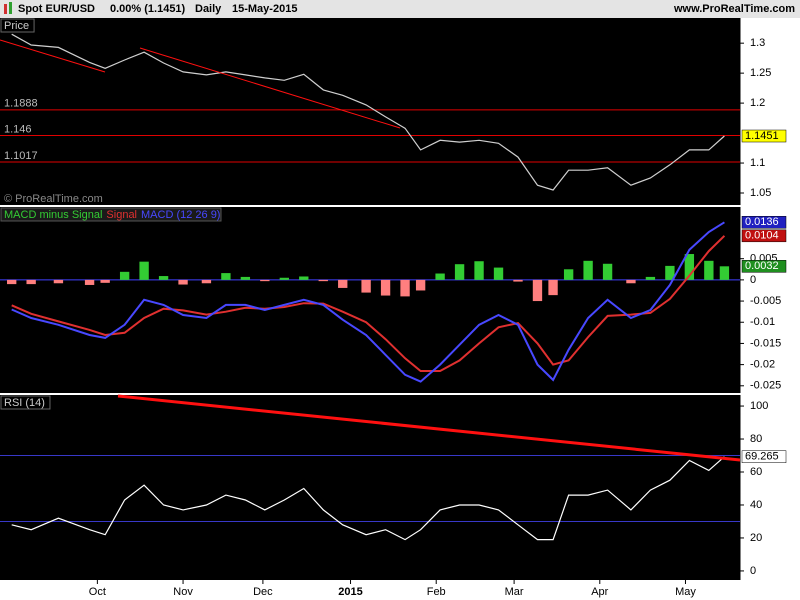 Image resolution: width=800 pixels, height=600 pixels. Describe the element at coordinates (756, 439) in the screenshot. I see `y-tick-label: 80` at that location.